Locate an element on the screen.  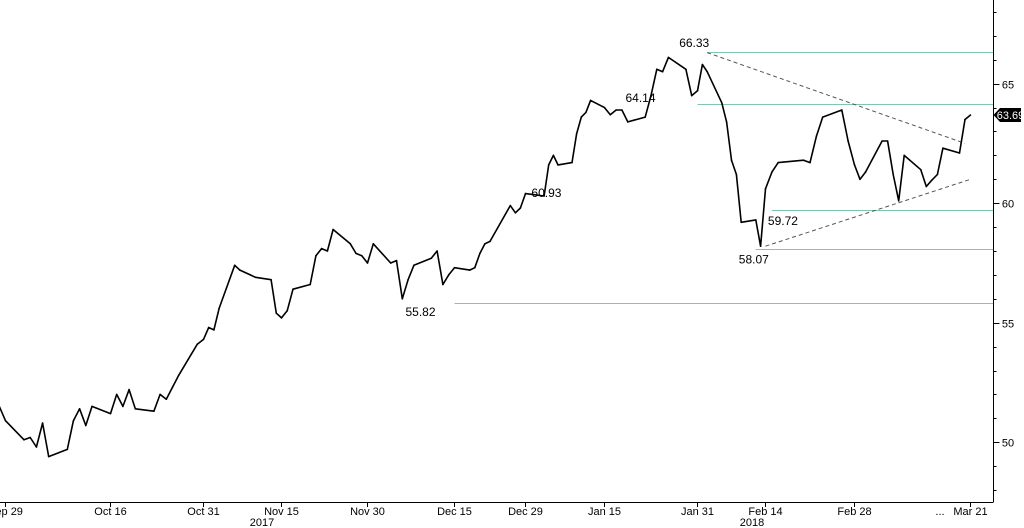
year-label: 2017 is located at coordinates (262, 522).